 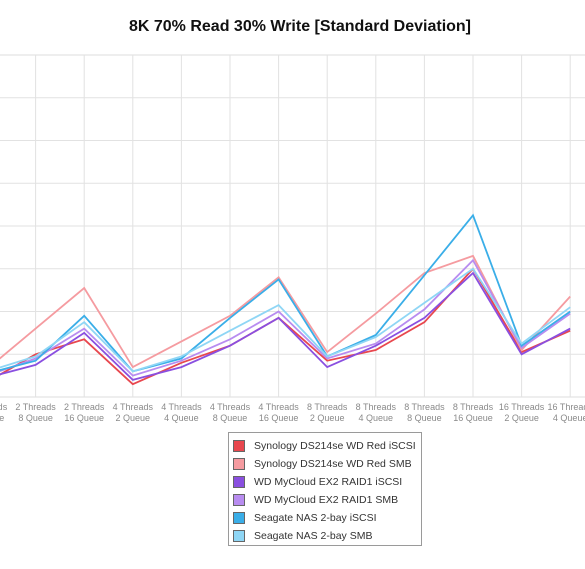 What do you see at coordinates (4, 407) in the screenshot?
I see `x-tick-label: 1 Threads` at bounding box center [4, 407].